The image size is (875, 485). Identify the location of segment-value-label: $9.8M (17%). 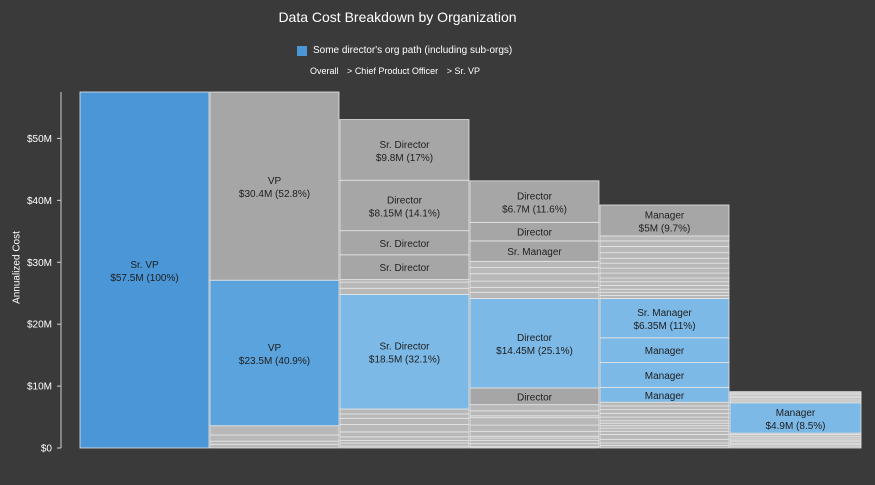
(404, 158).